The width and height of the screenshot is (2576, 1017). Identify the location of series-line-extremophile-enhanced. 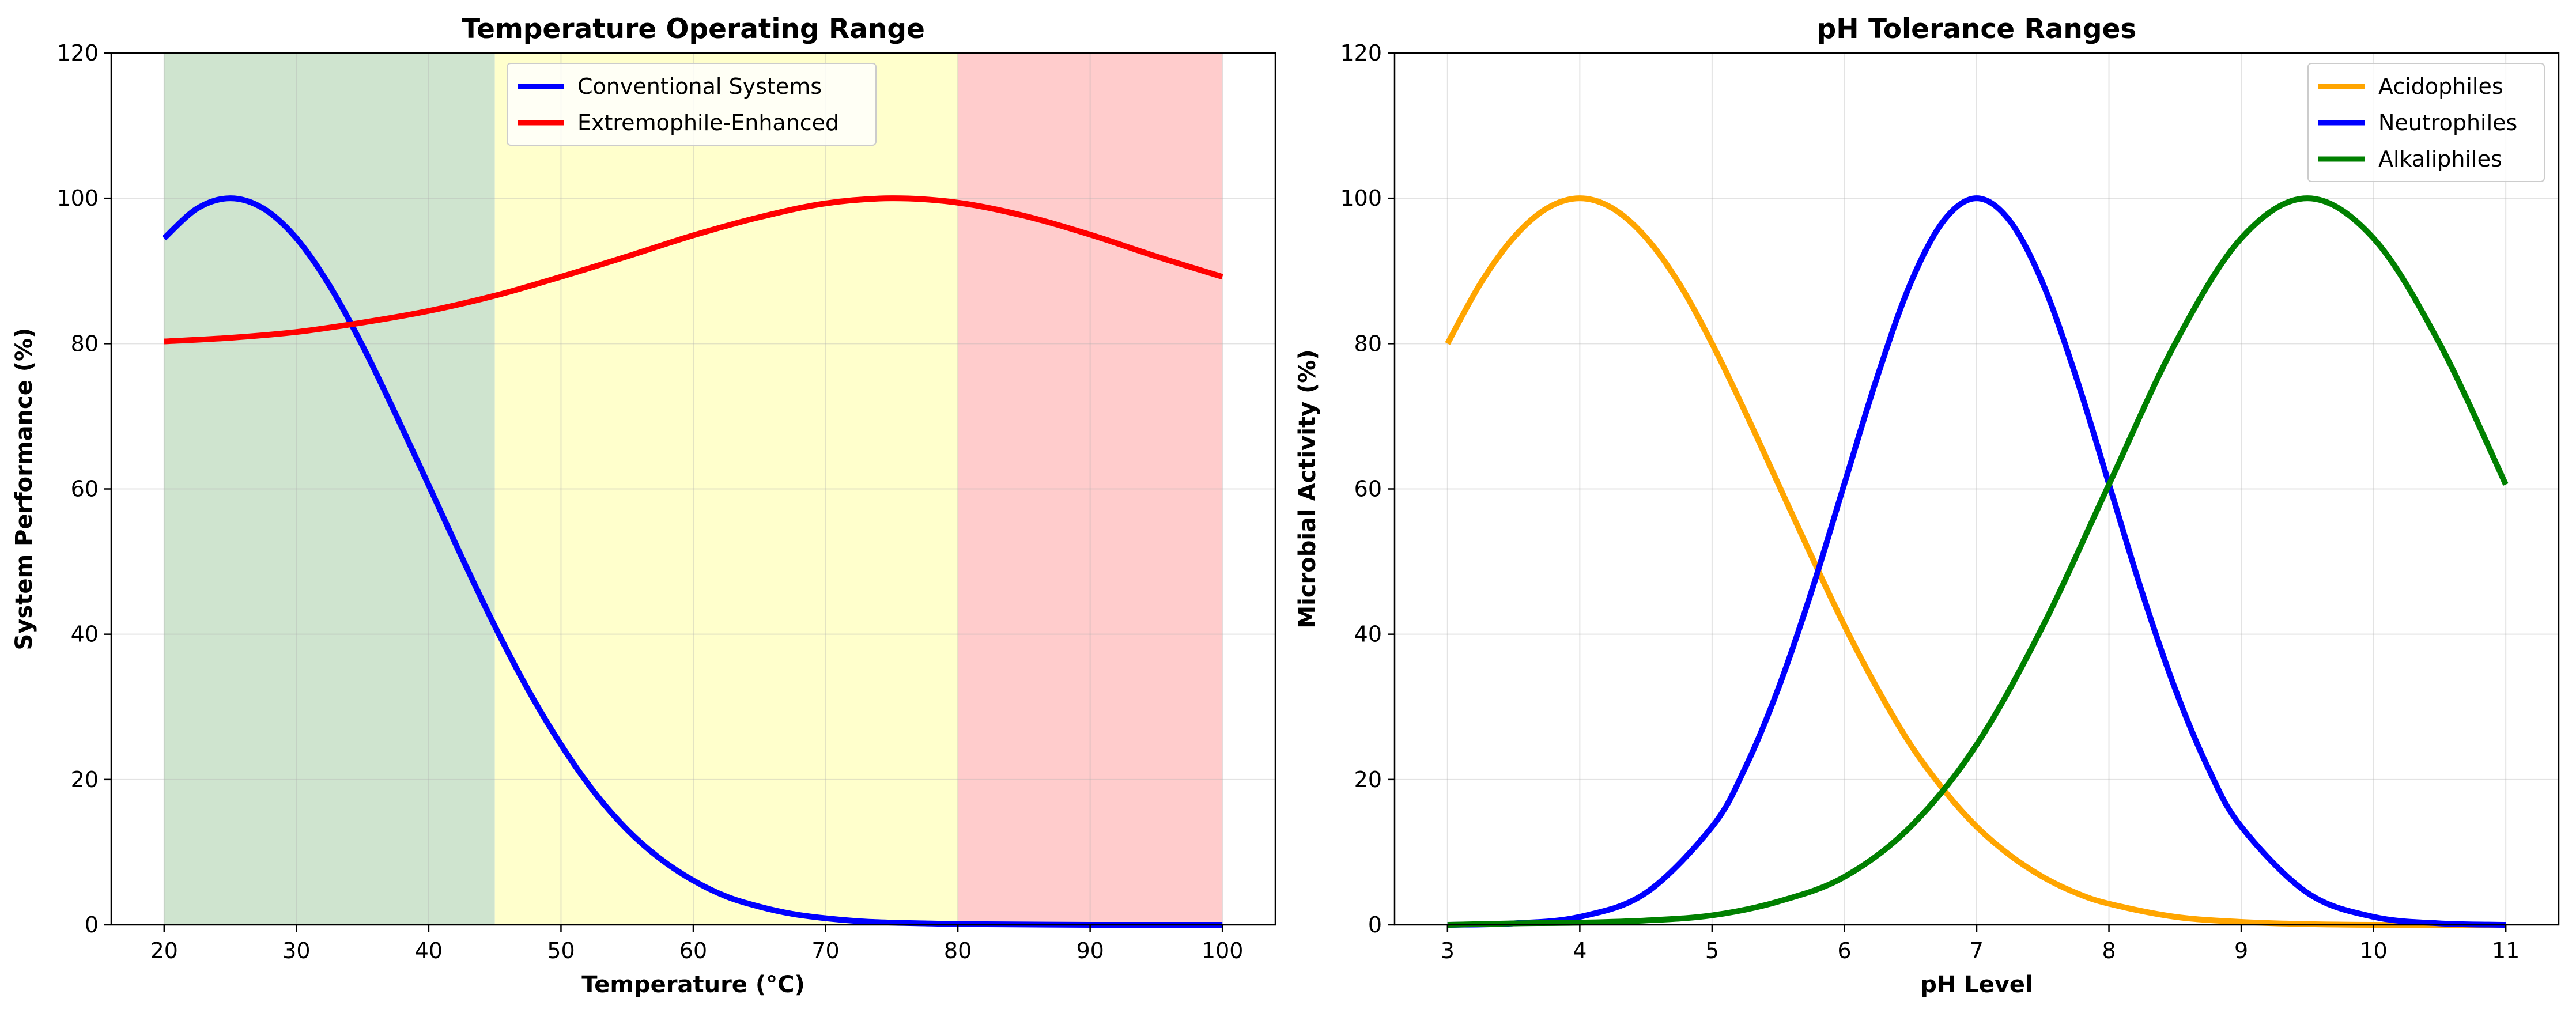
(693, 270).